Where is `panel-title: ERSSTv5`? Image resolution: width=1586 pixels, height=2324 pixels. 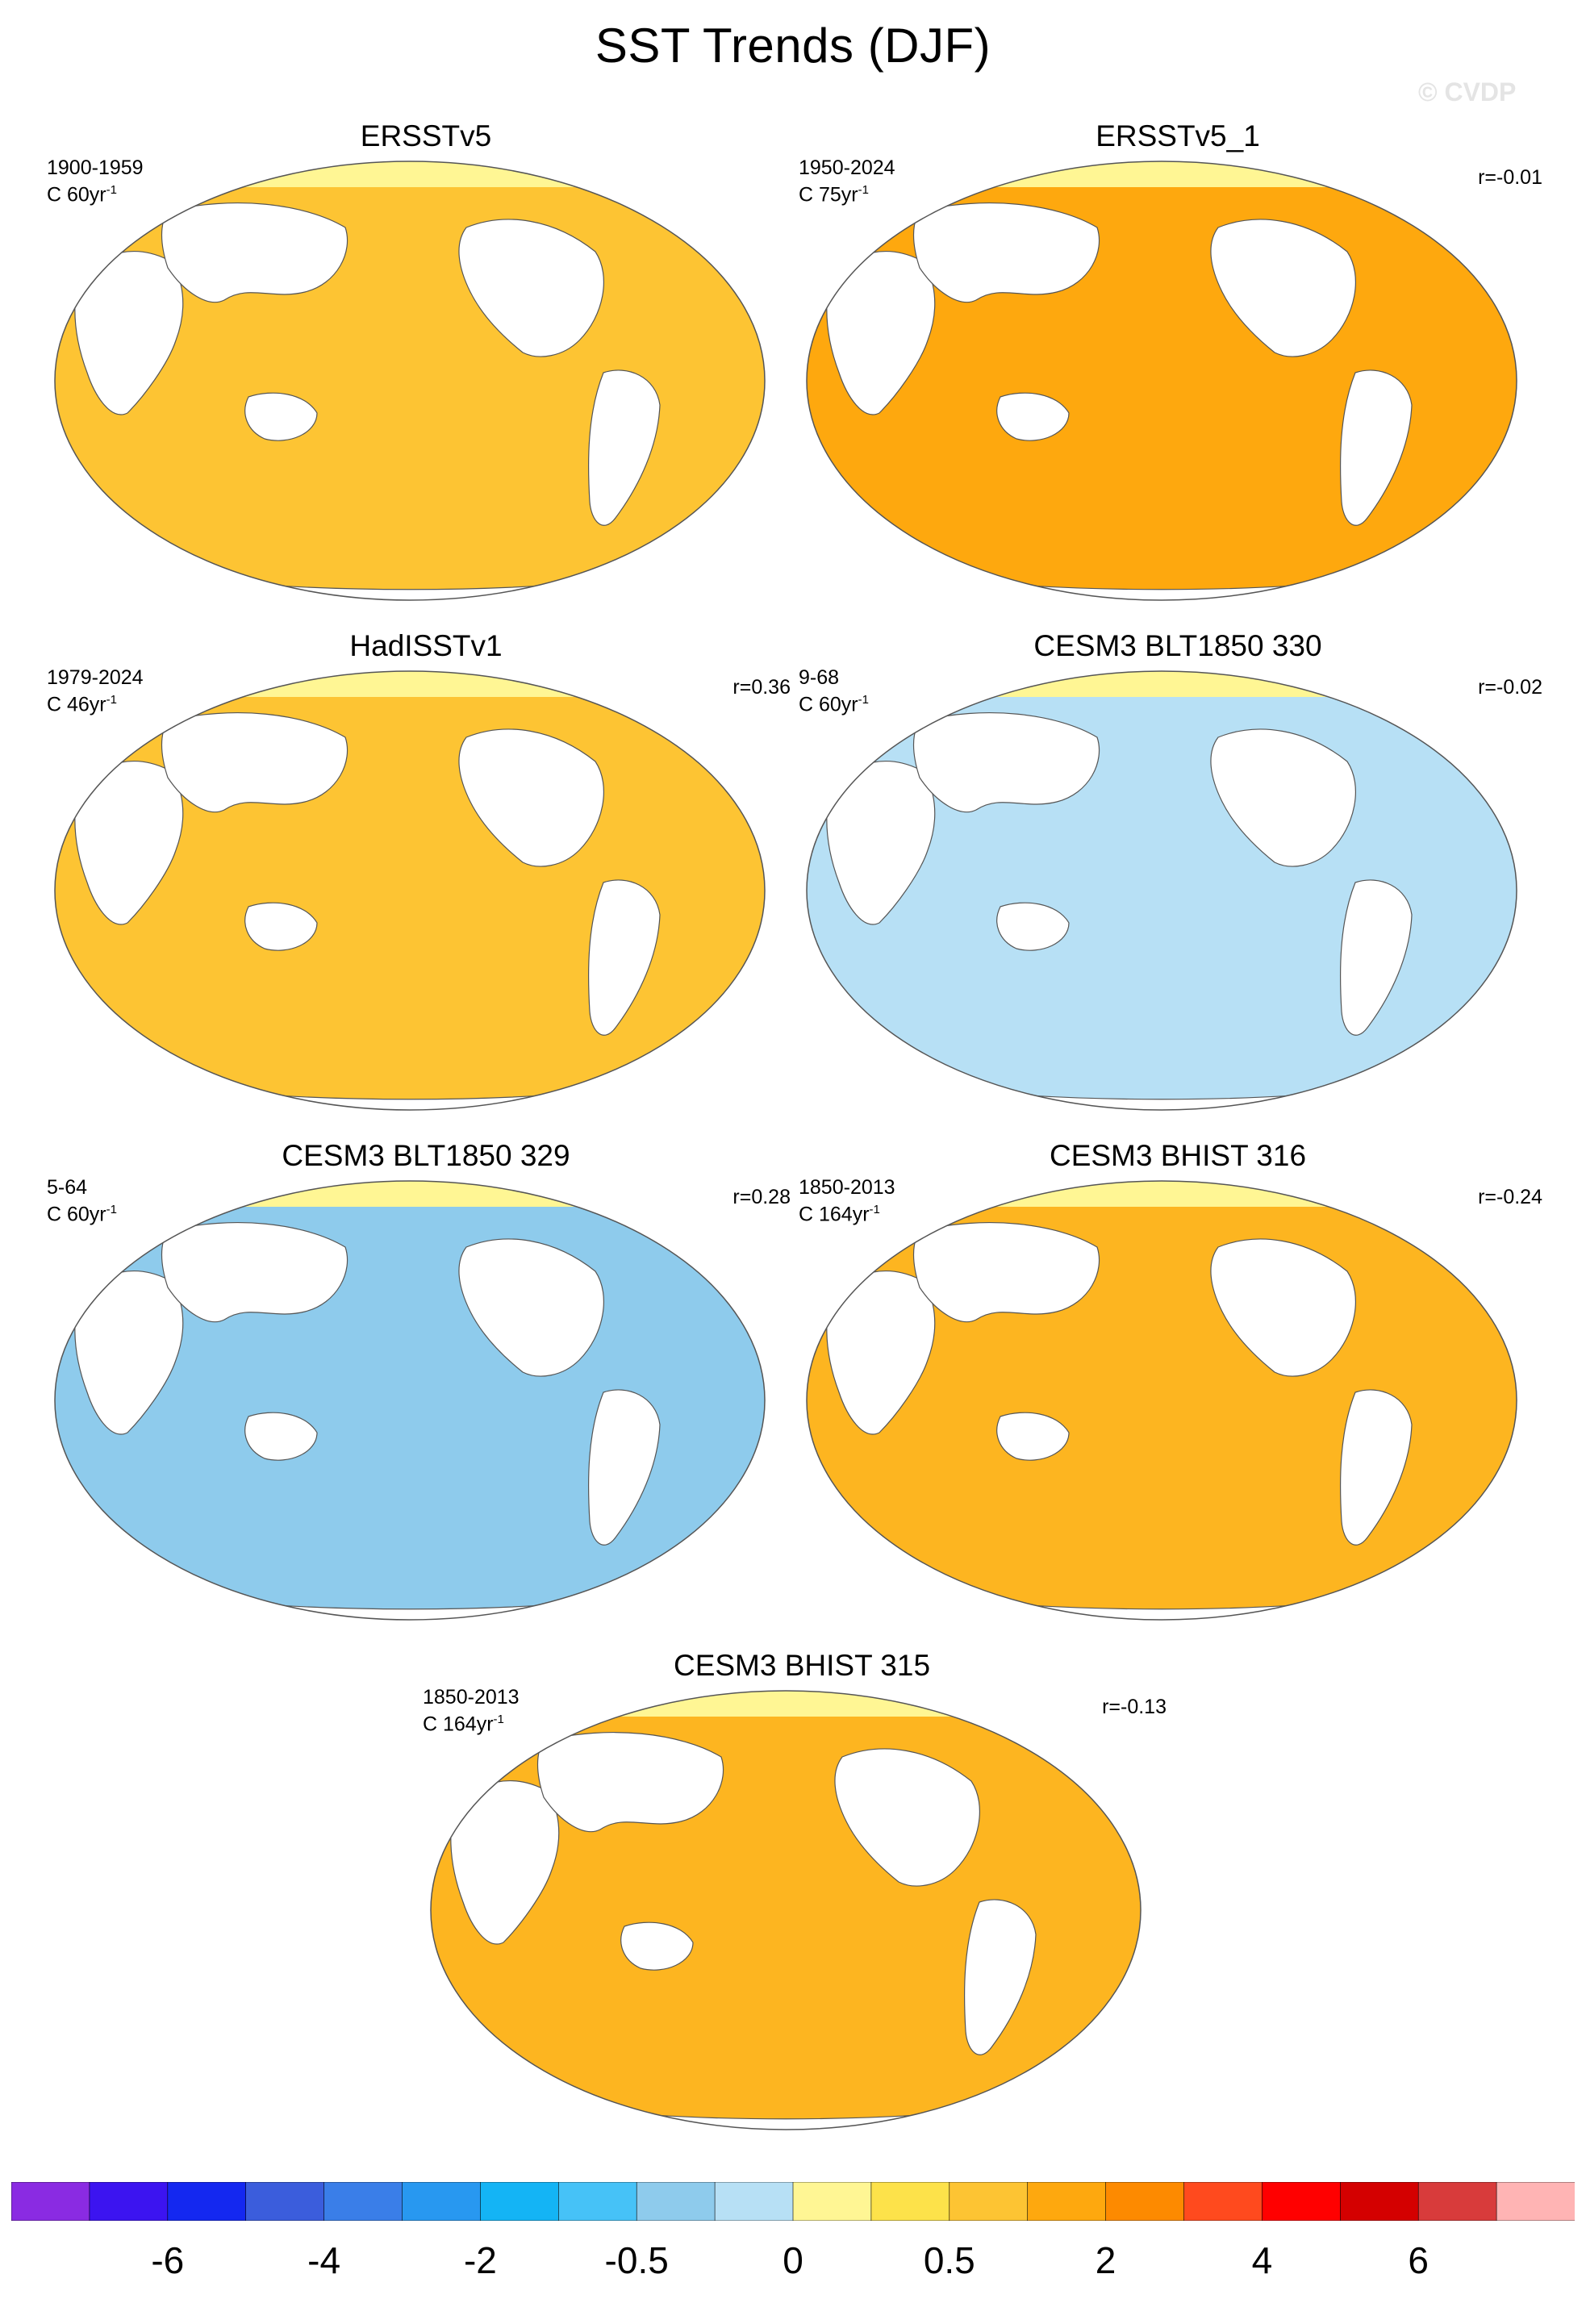
panel-title: ERSSTv5 is located at coordinates (426, 135).